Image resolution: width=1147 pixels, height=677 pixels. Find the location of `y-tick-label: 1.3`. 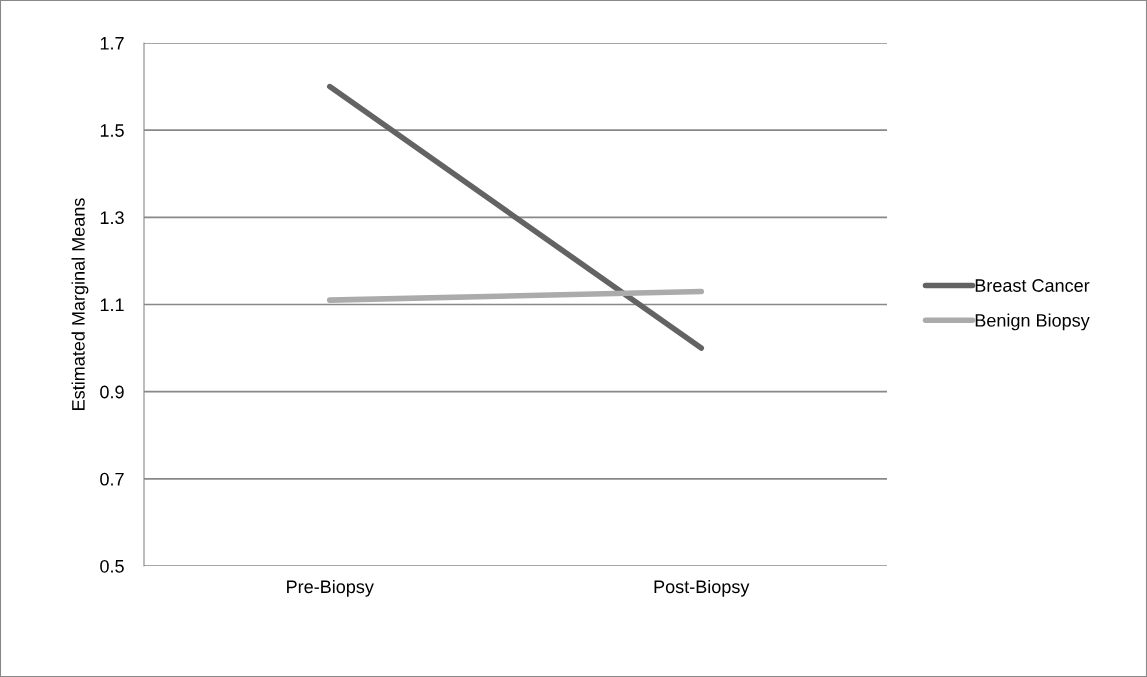

y-tick-label: 1.3 is located at coordinates (112, 218).